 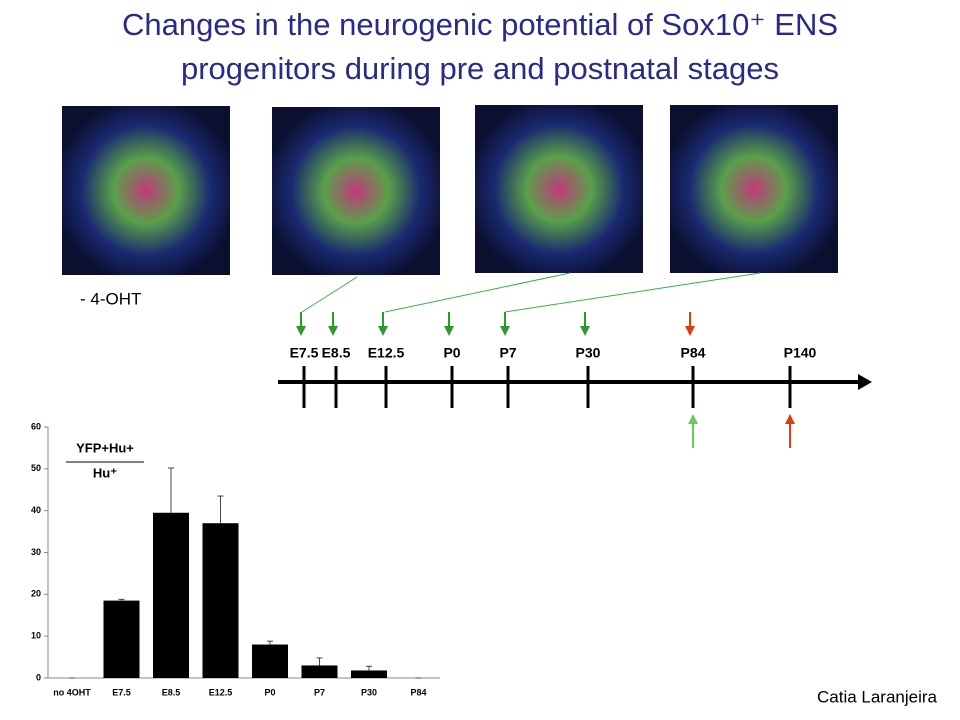 What do you see at coordinates (36, 636) in the screenshot?
I see `y-tick-label: 10` at bounding box center [36, 636].